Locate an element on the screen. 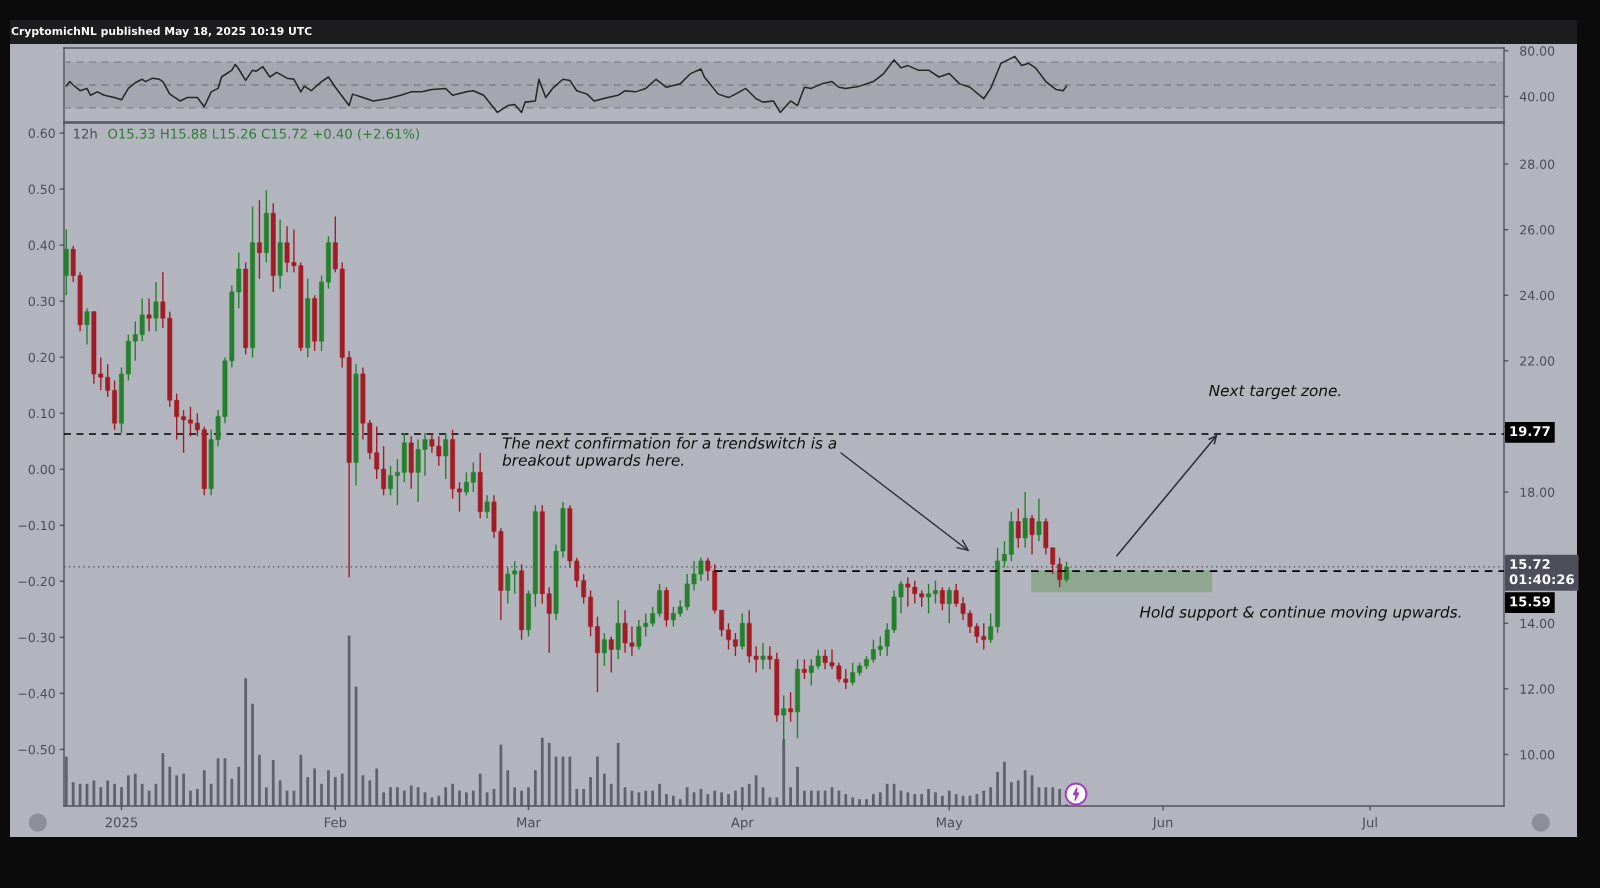 The height and width of the screenshot is (888, 1600). y-tick-label: 24.00 is located at coordinates (1537, 295).